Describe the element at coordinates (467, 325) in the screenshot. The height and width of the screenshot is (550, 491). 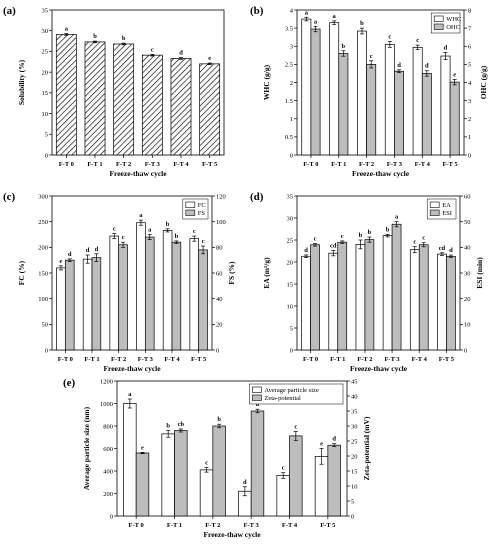
I see `y2-tick-label: 10` at that location.